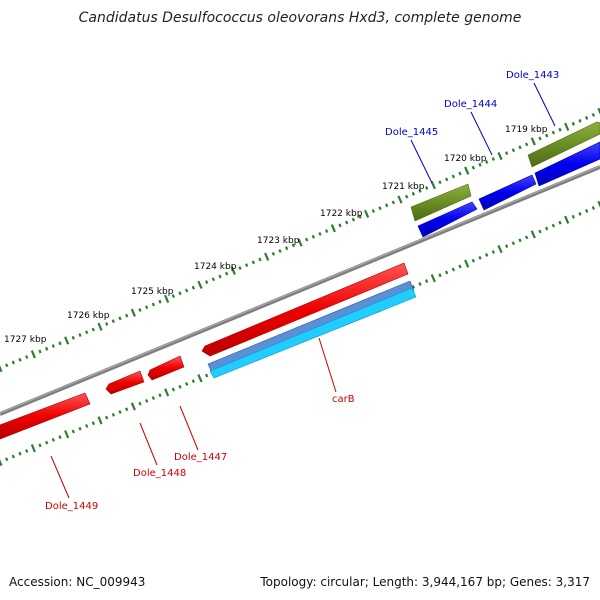 The image size is (600, 600). What do you see at coordinates (470, 104) in the screenshot?
I see `label-dole-1444: Dole_1444` at bounding box center [470, 104].